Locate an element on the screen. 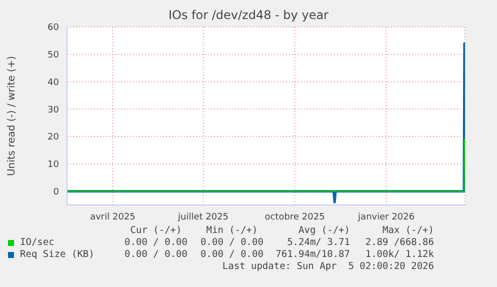  x-tick-label: octobre 2025 is located at coordinates (294, 217).